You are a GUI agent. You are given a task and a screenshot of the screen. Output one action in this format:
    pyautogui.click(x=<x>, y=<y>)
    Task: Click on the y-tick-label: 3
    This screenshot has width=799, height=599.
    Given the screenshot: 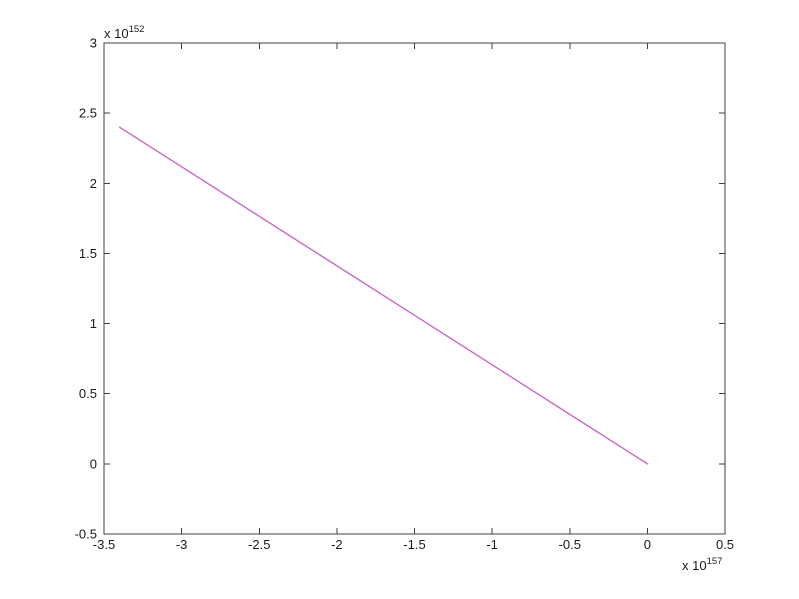 What is the action you would take?
    pyautogui.click(x=93, y=43)
    